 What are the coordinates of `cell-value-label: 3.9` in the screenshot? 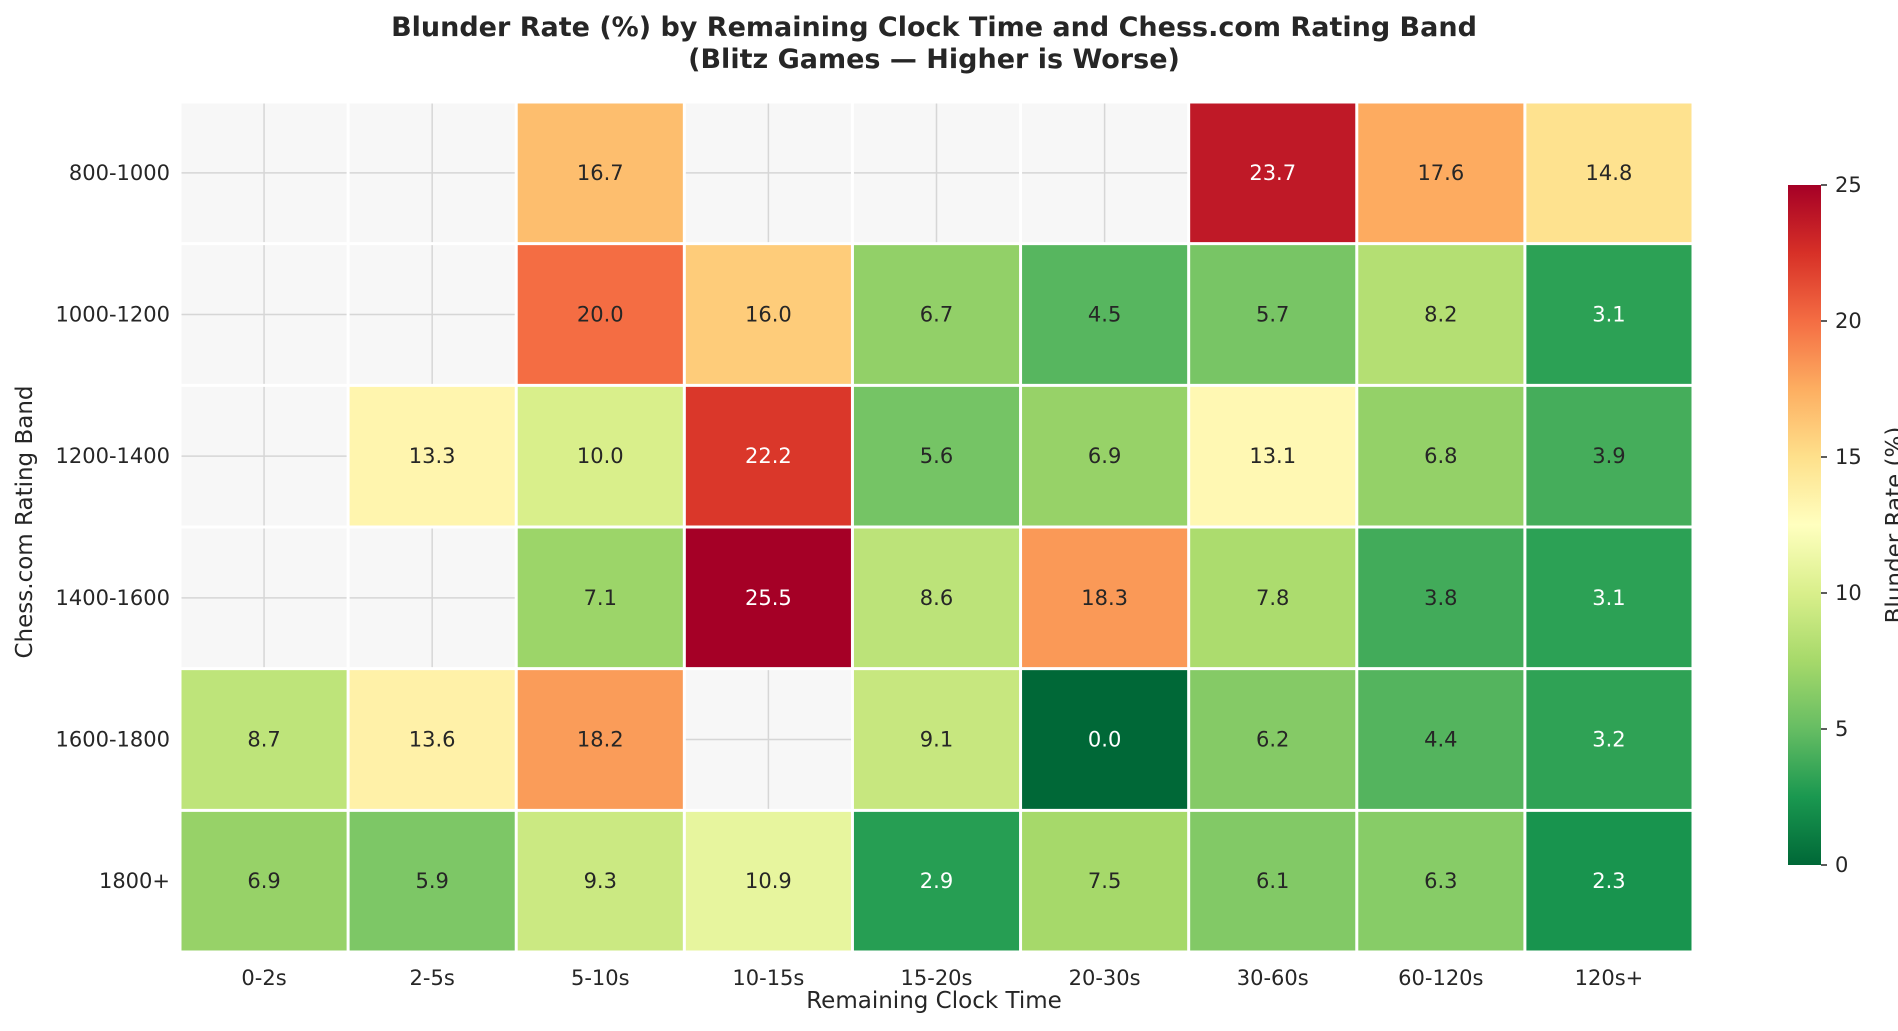 It's located at (1608, 456).